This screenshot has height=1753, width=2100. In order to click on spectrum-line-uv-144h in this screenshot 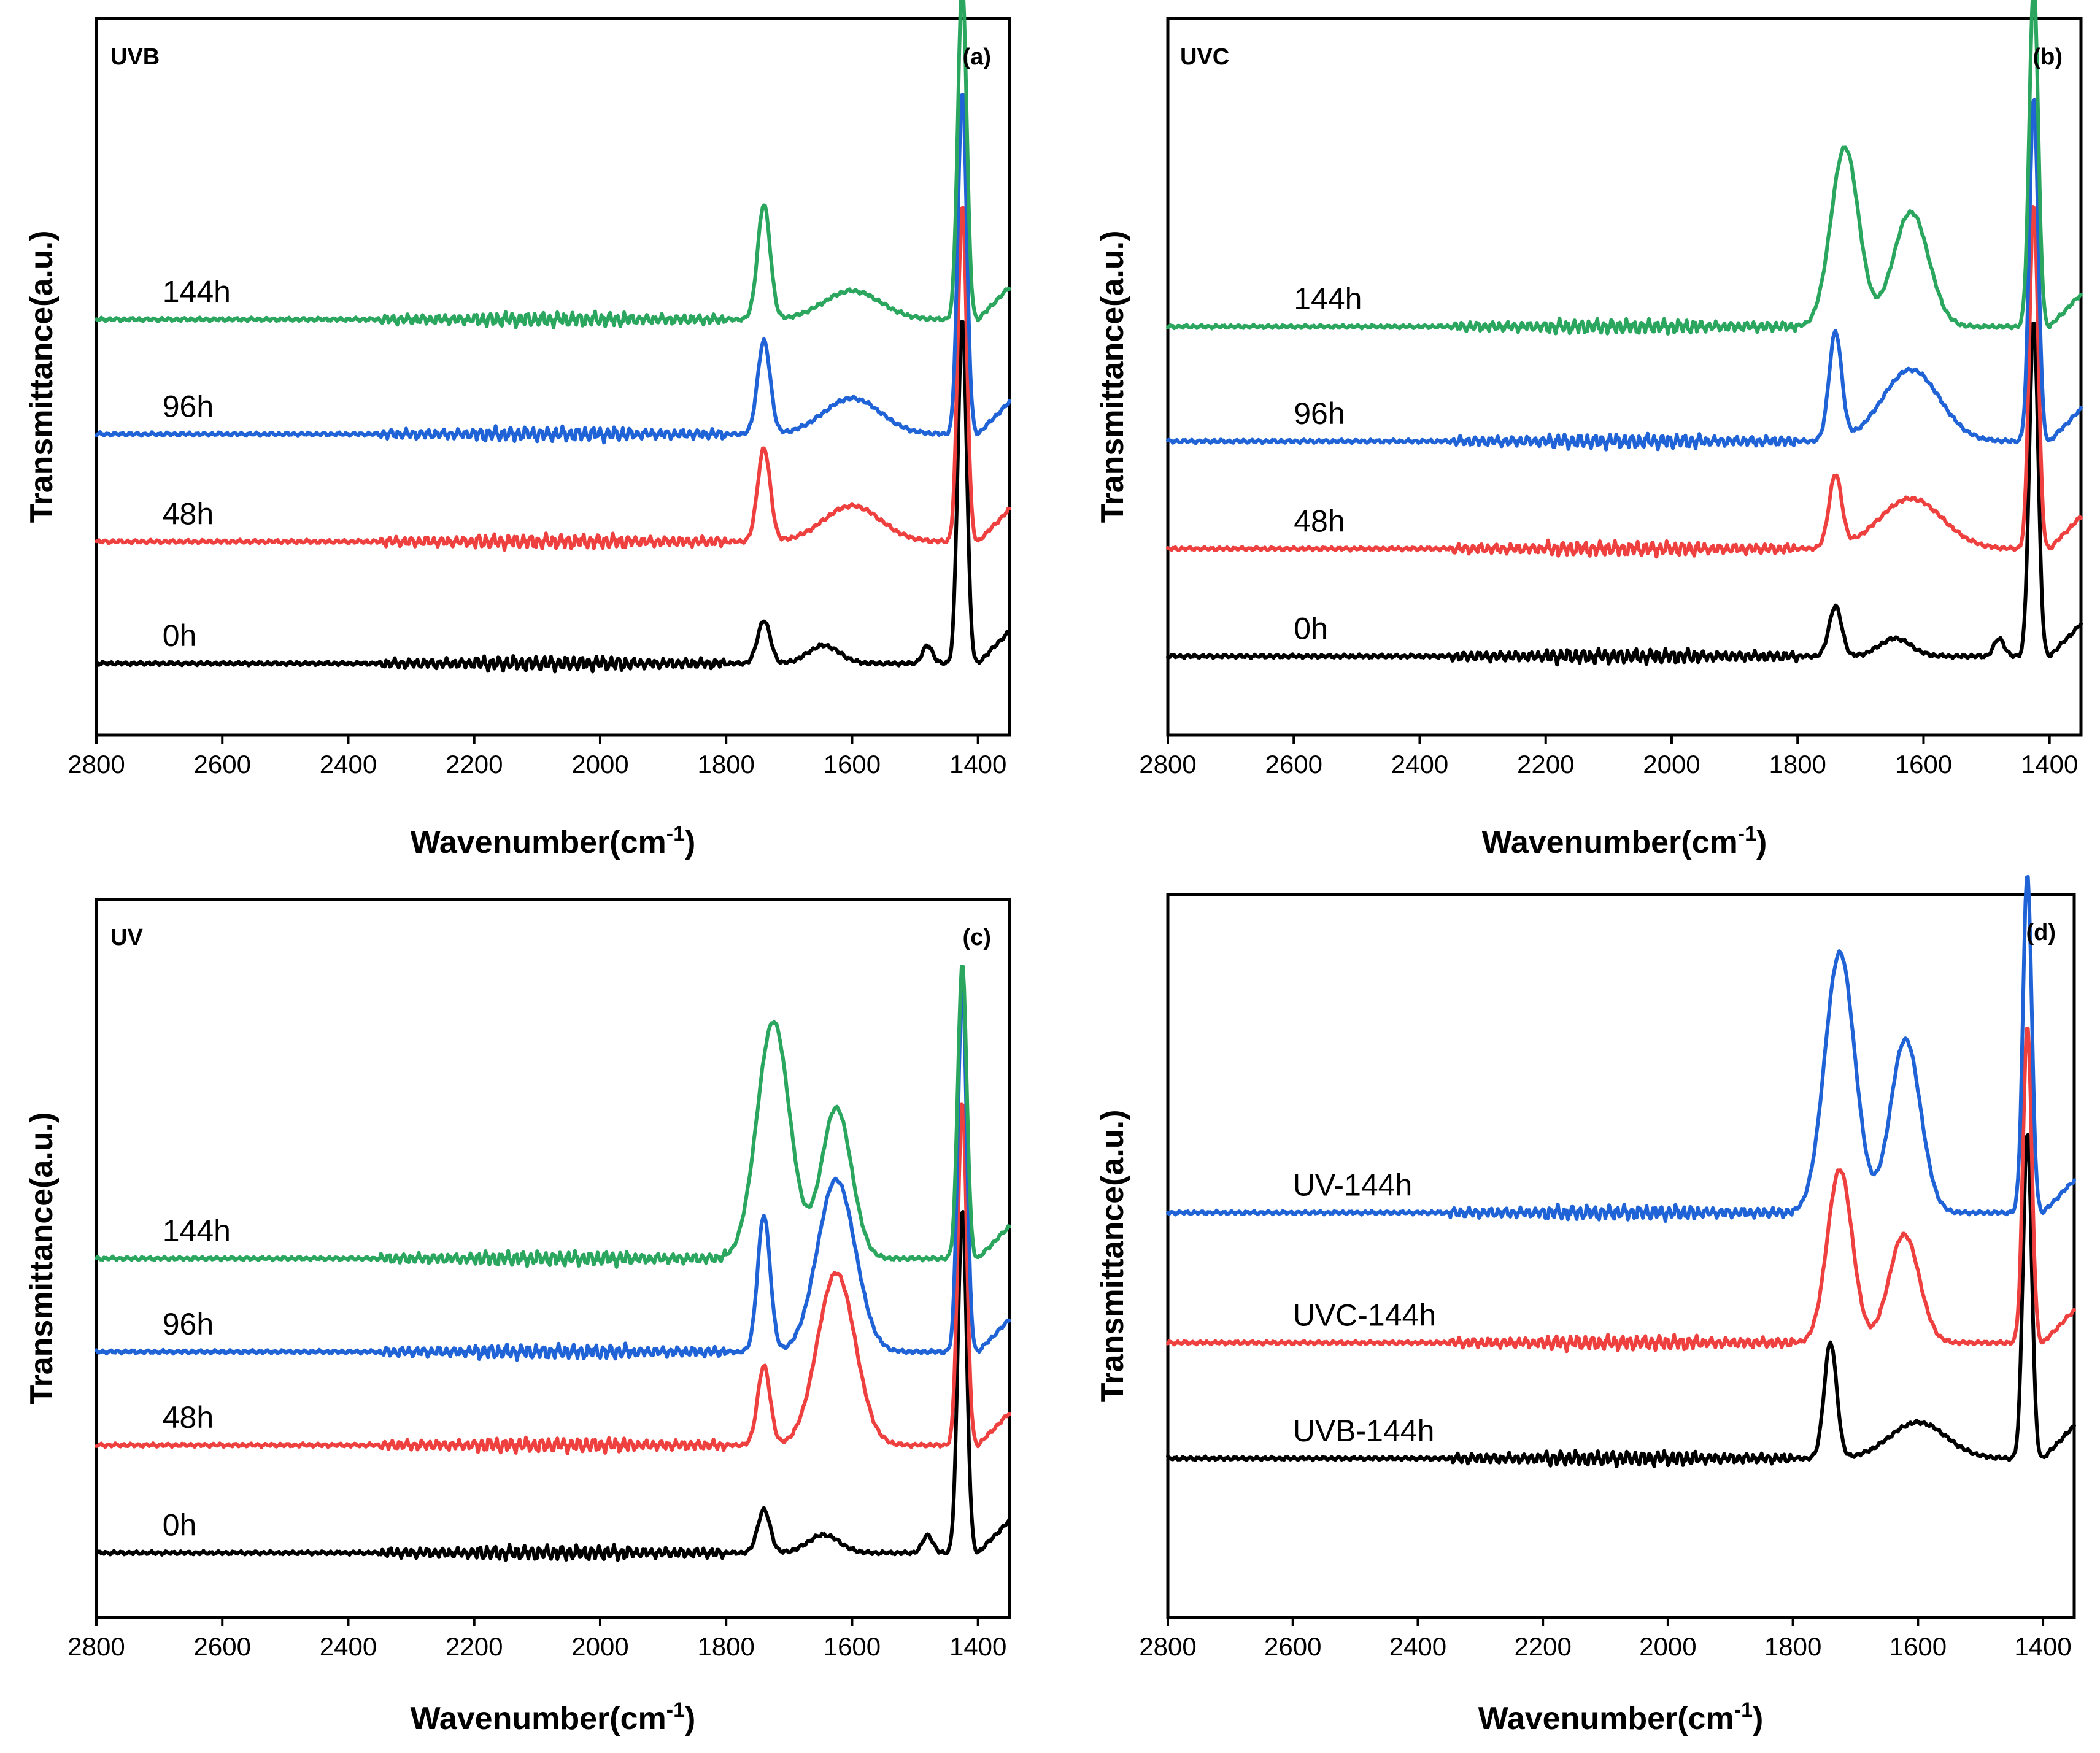, I will do `click(1621, 1048)`.